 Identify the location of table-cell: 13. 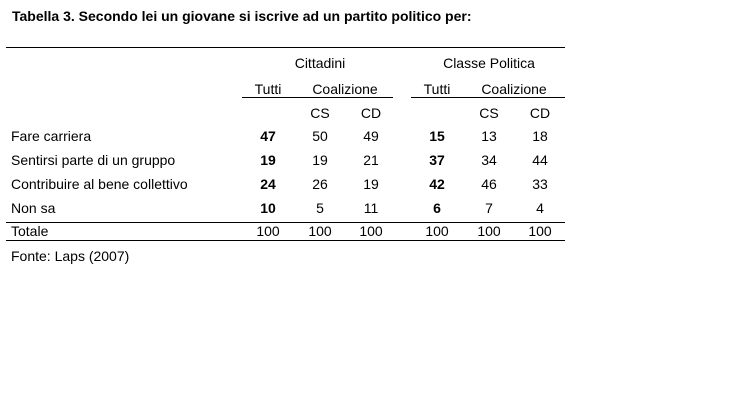
(489, 136).